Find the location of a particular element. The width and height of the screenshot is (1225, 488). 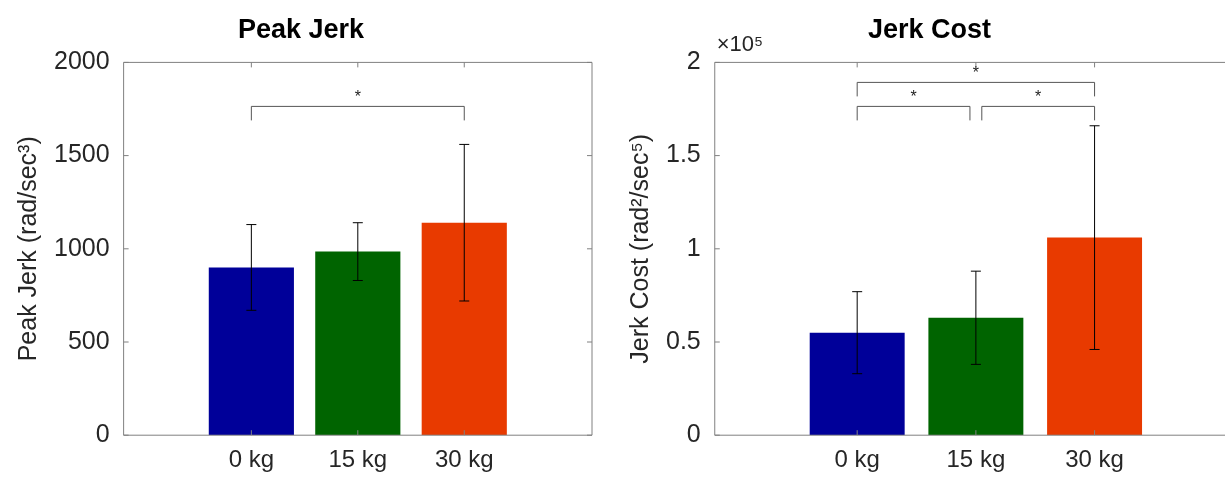

y-axis-title: Peak Jerk (rad/sec³) is located at coordinates (26, 249).